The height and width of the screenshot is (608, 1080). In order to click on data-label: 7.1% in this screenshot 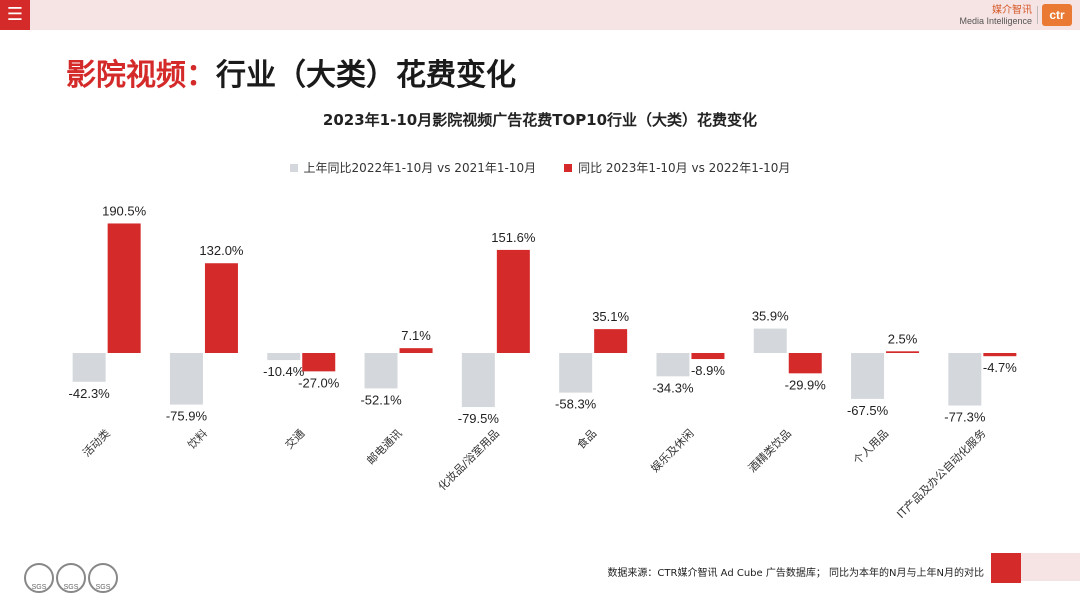, I will do `click(416, 335)`.